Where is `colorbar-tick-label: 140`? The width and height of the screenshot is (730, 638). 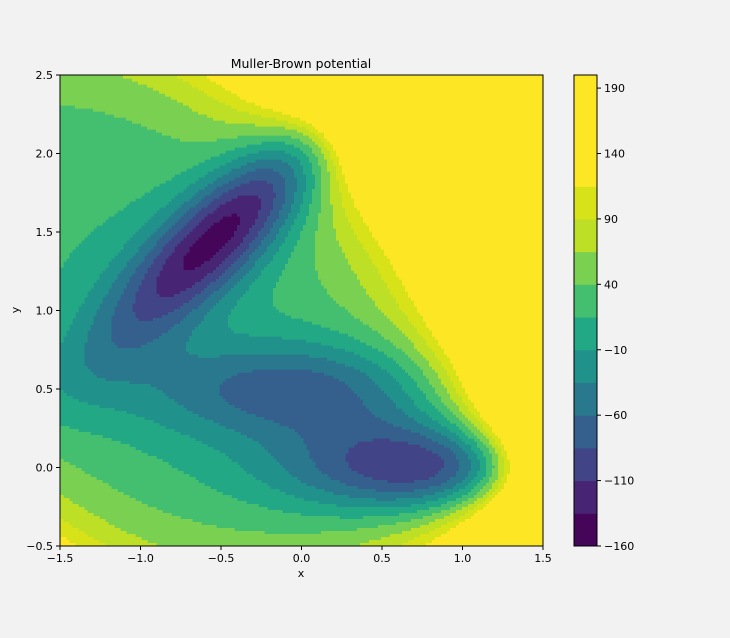 colorbar-tick-label: 140 is located at coordinates (614, 154).